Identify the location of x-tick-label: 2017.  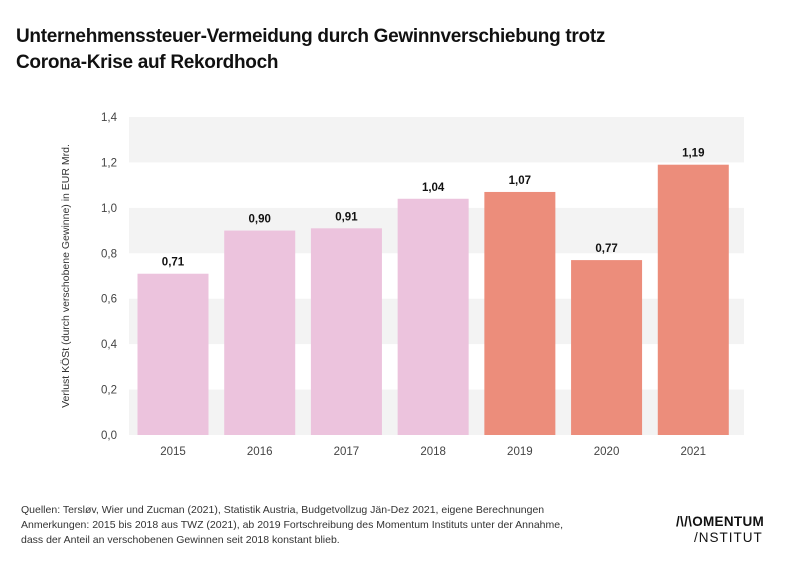
(347, 452).